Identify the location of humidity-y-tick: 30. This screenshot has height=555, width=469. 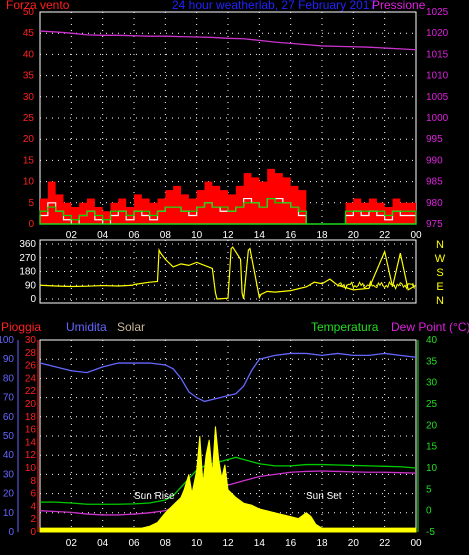
(9, 474).